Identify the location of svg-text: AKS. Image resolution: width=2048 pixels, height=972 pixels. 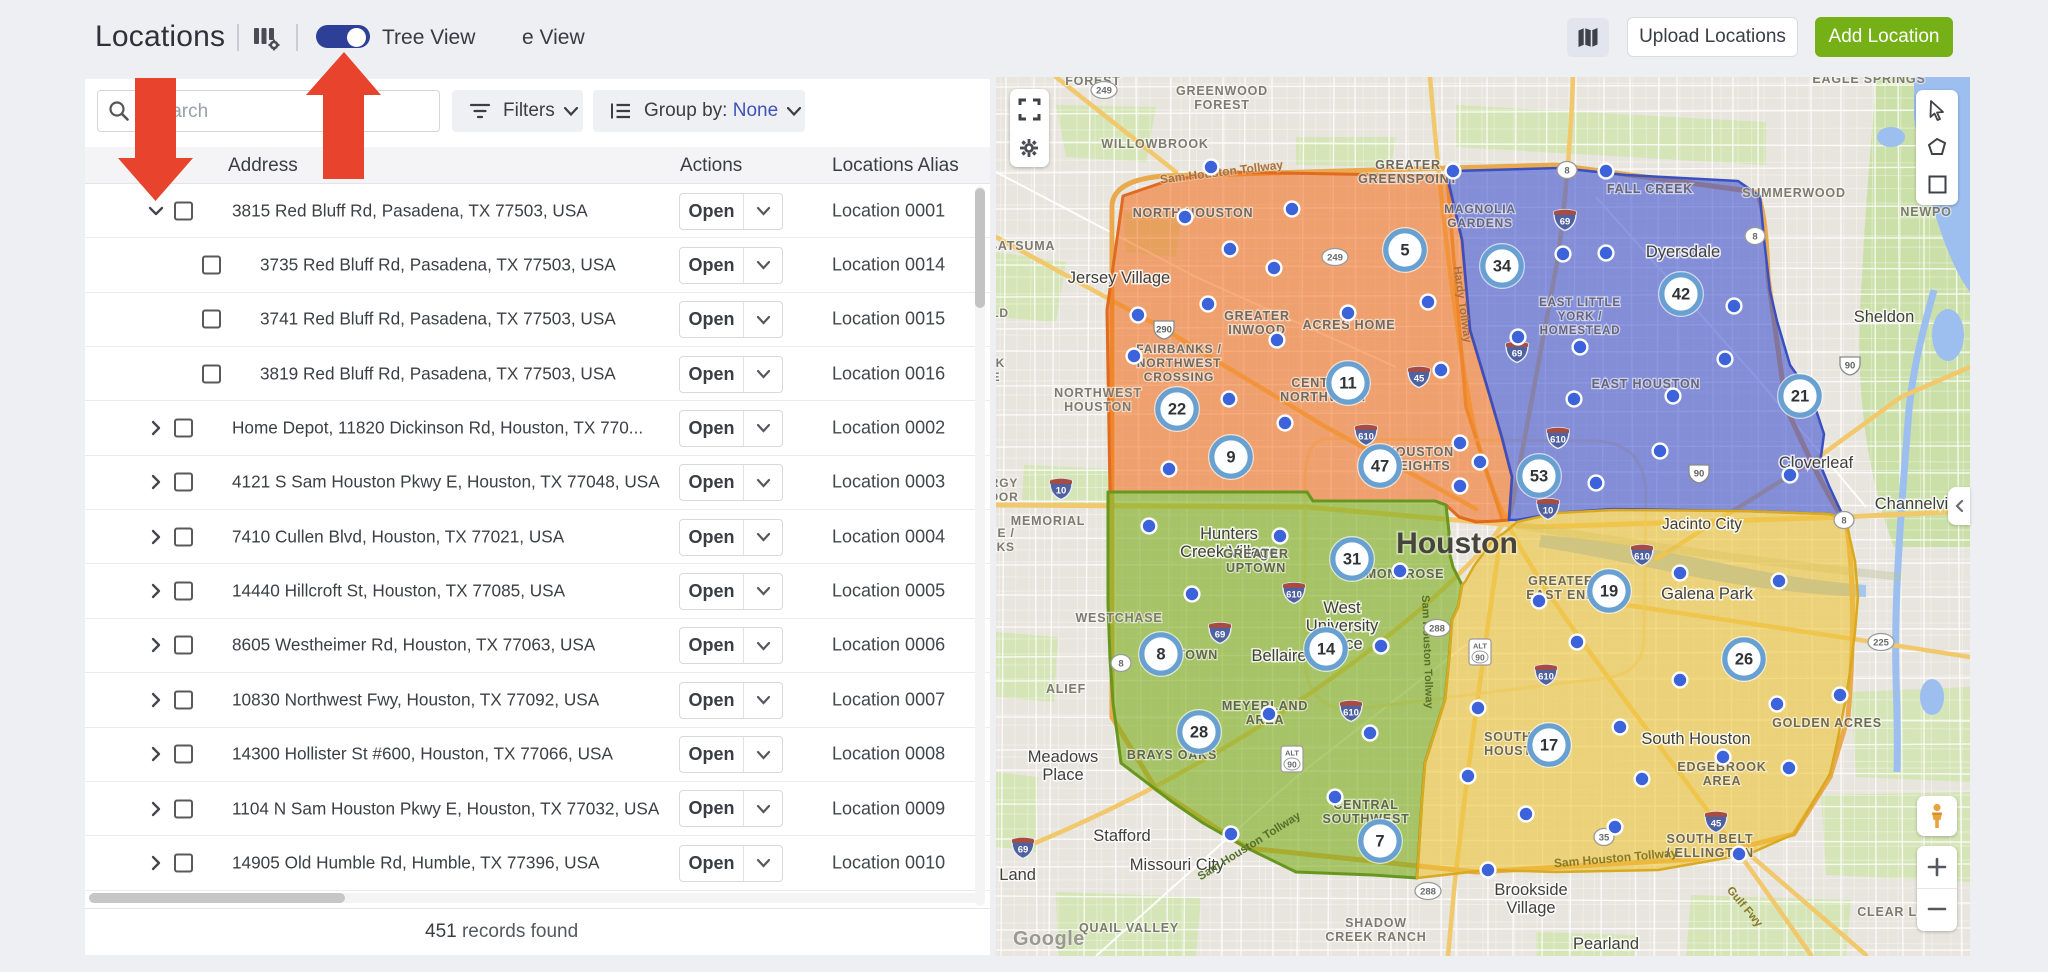
(1005, 547).